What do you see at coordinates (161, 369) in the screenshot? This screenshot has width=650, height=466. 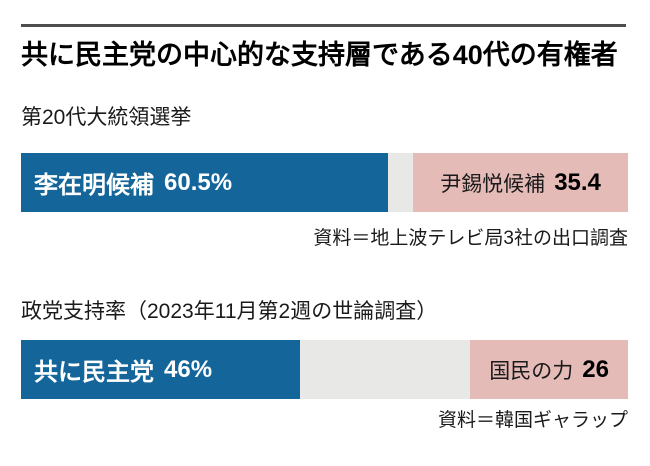 I see `chart2-segment-democratic-party: 共に民主党 46%` at bounding box center [161, 369].